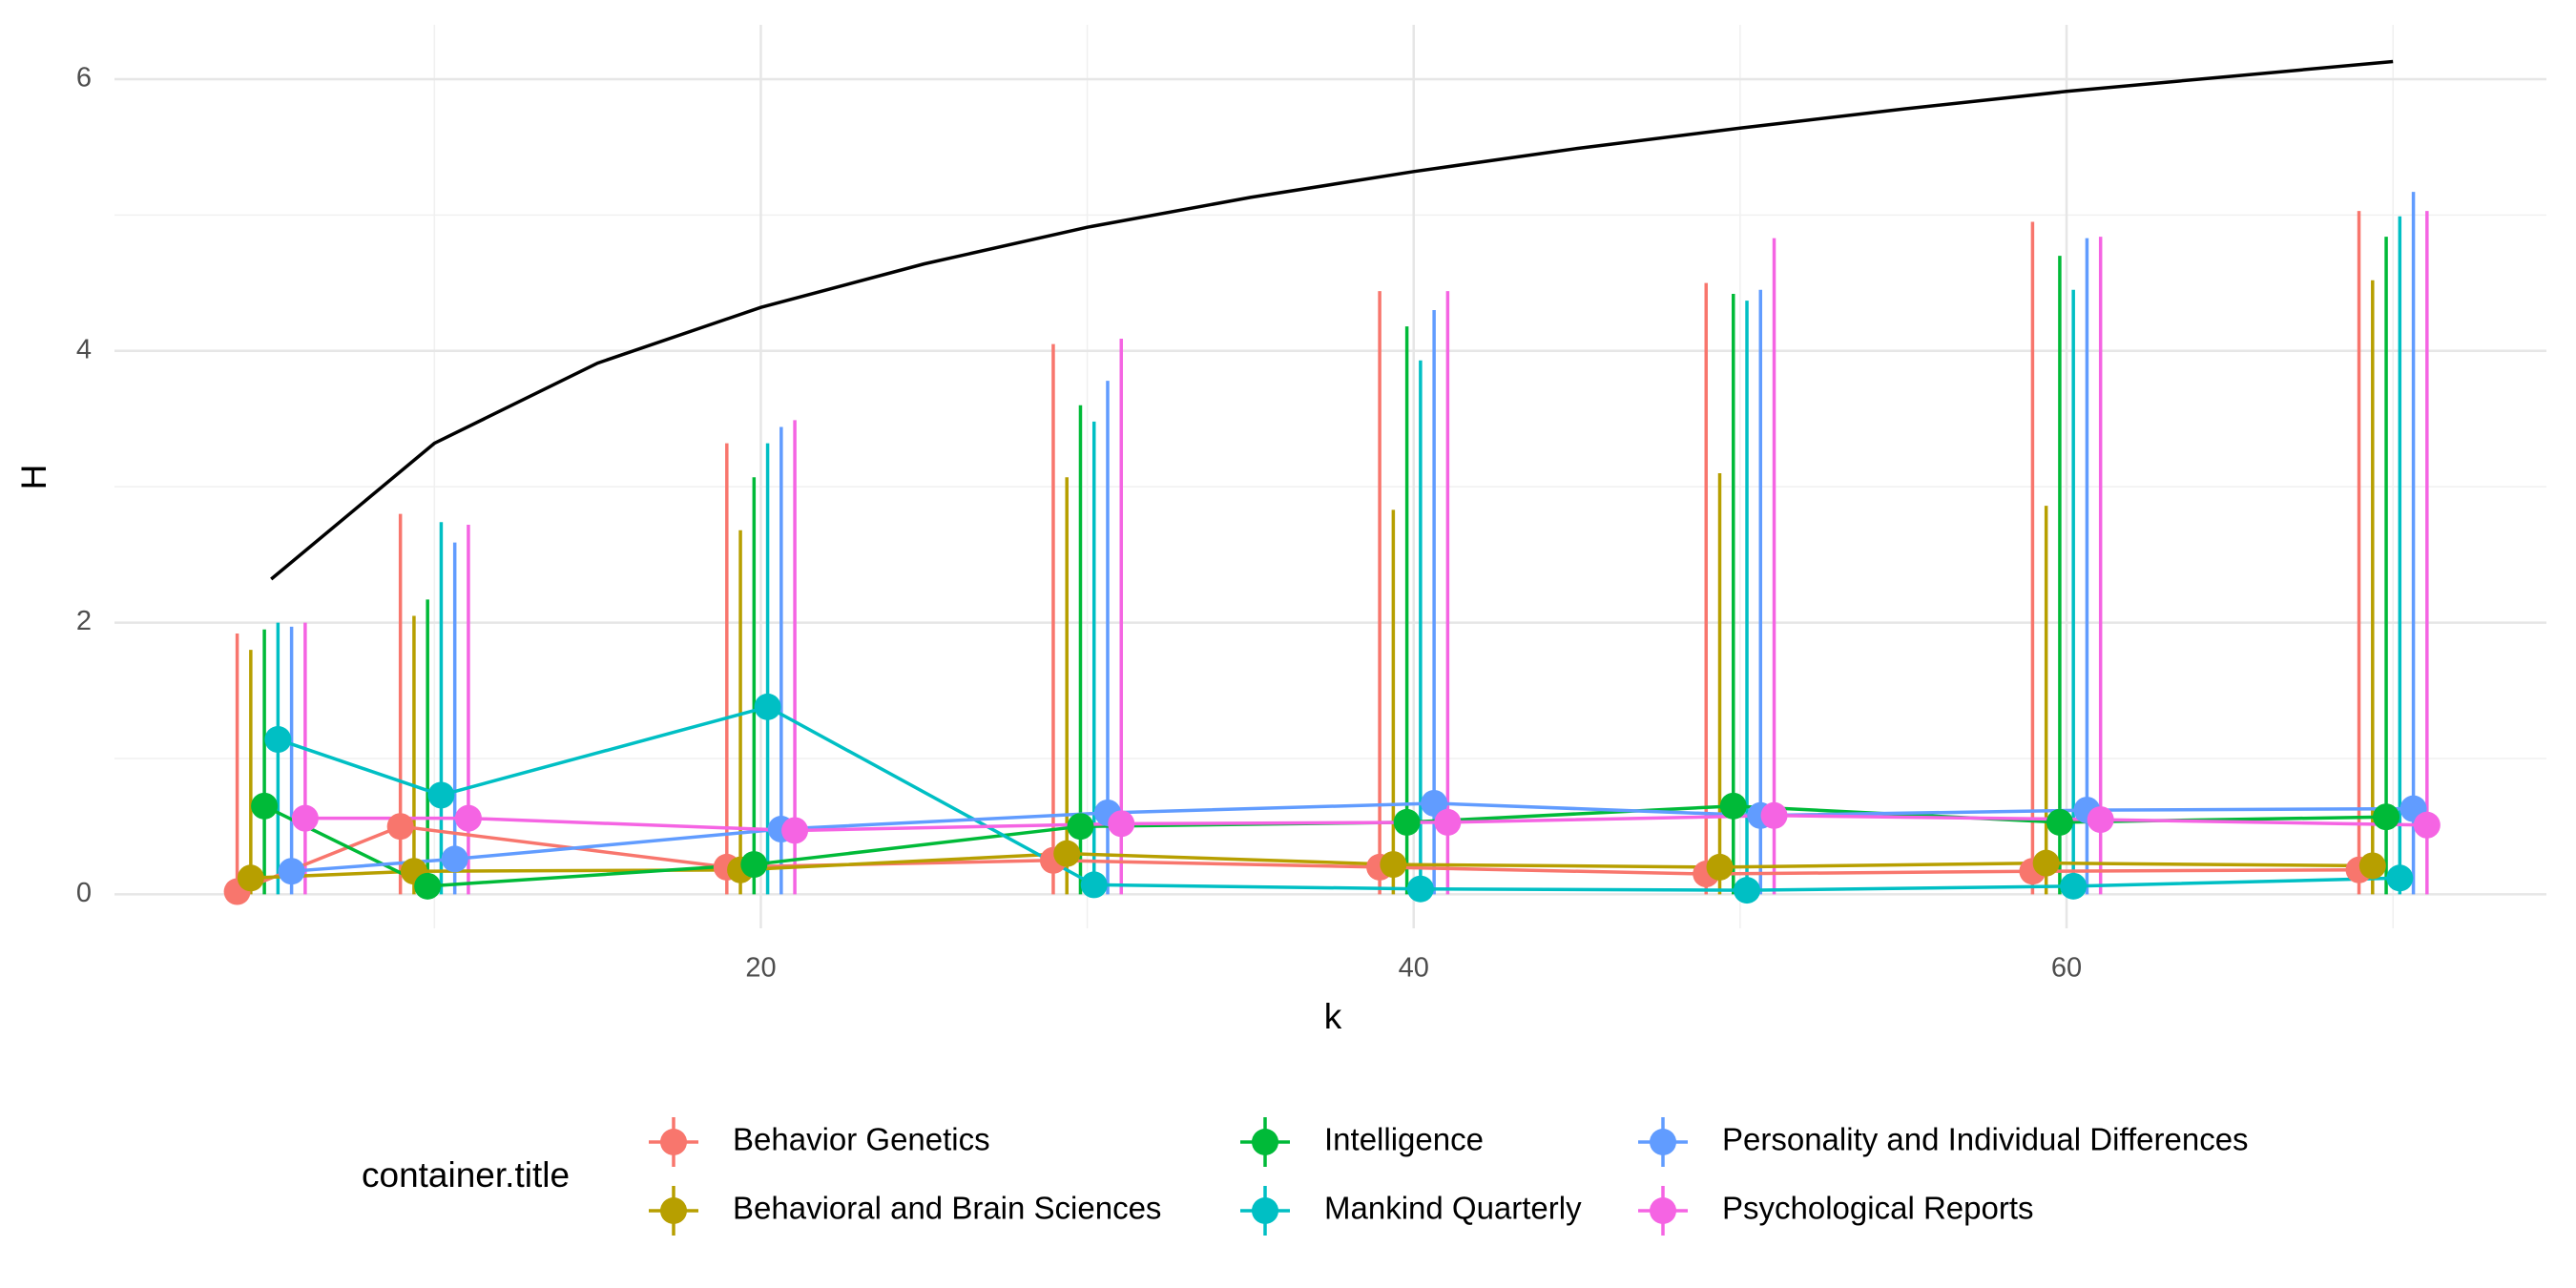 This screenshot has height=1288, width=2576. Describe the element at coordinates (1414, 968) in the screenshot. I see `x-tick-label: 40` at that location.